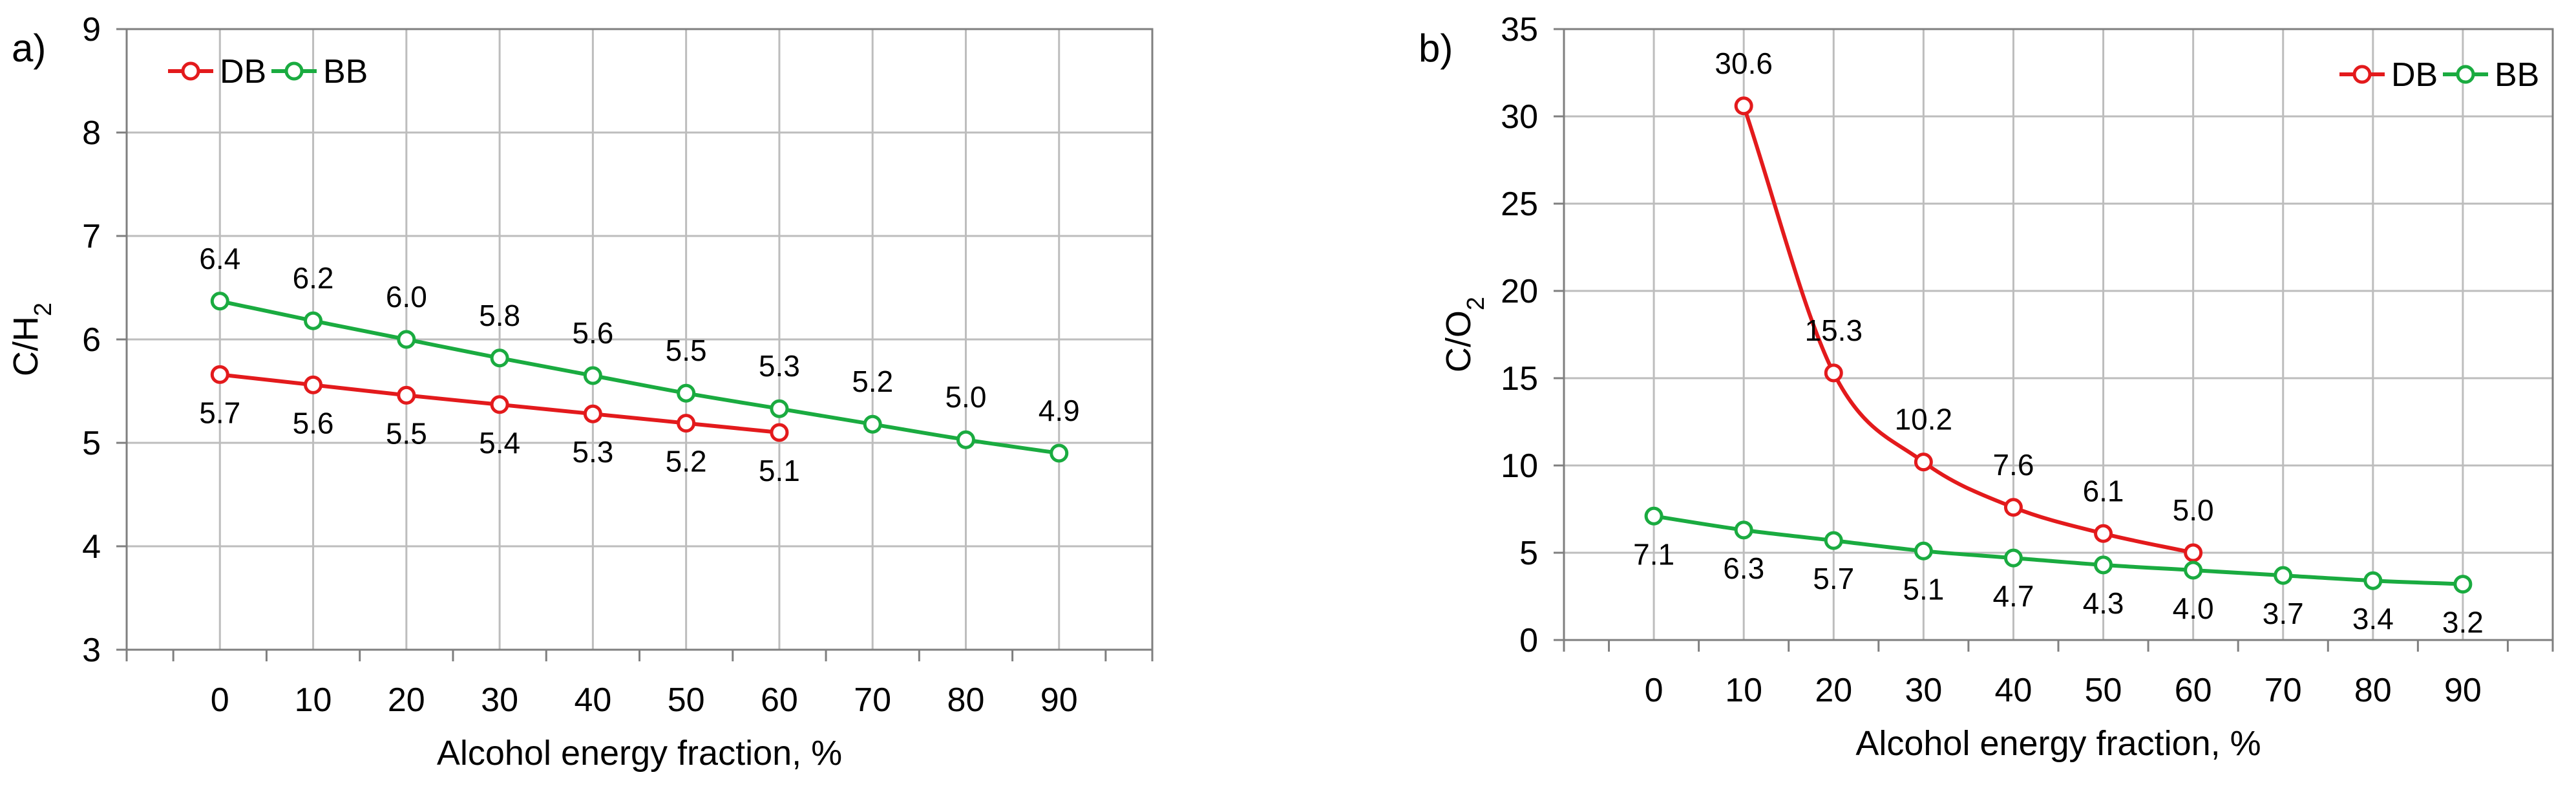 This screenshot has height=790, width=2576. What do you see at coordinates (2283, 613) in the screenshot?
I see `data-label-bb: 3.7` at bounding box center [2283, 613].